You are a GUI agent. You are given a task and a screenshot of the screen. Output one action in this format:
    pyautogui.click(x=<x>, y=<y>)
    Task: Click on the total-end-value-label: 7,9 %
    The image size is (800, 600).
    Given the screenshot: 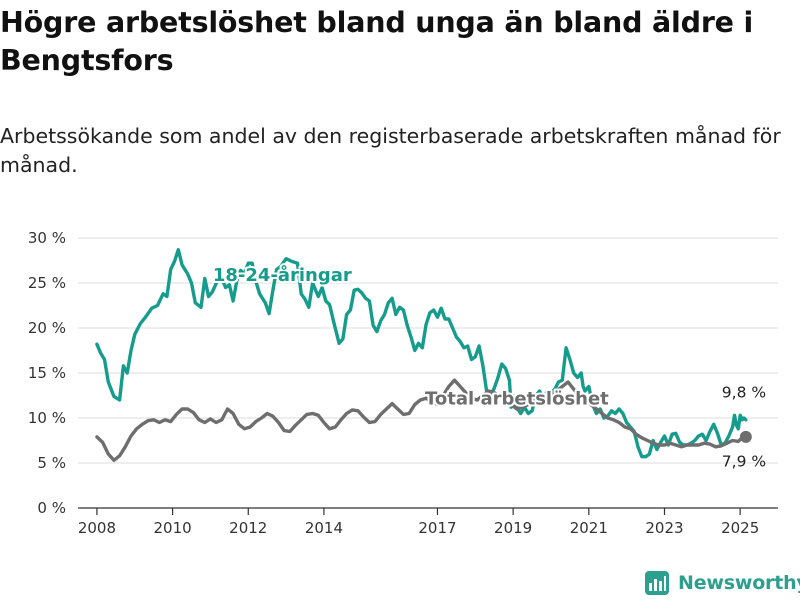 What is the action you would take?
    pyautogui.click(x=744, y=462)
    